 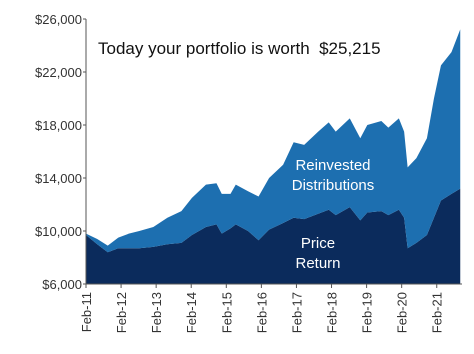 What do you see at coordinates (191, 312) in the screenshot?
I see `x-tick-label: Feb-14` at bounding box center [191, 312].